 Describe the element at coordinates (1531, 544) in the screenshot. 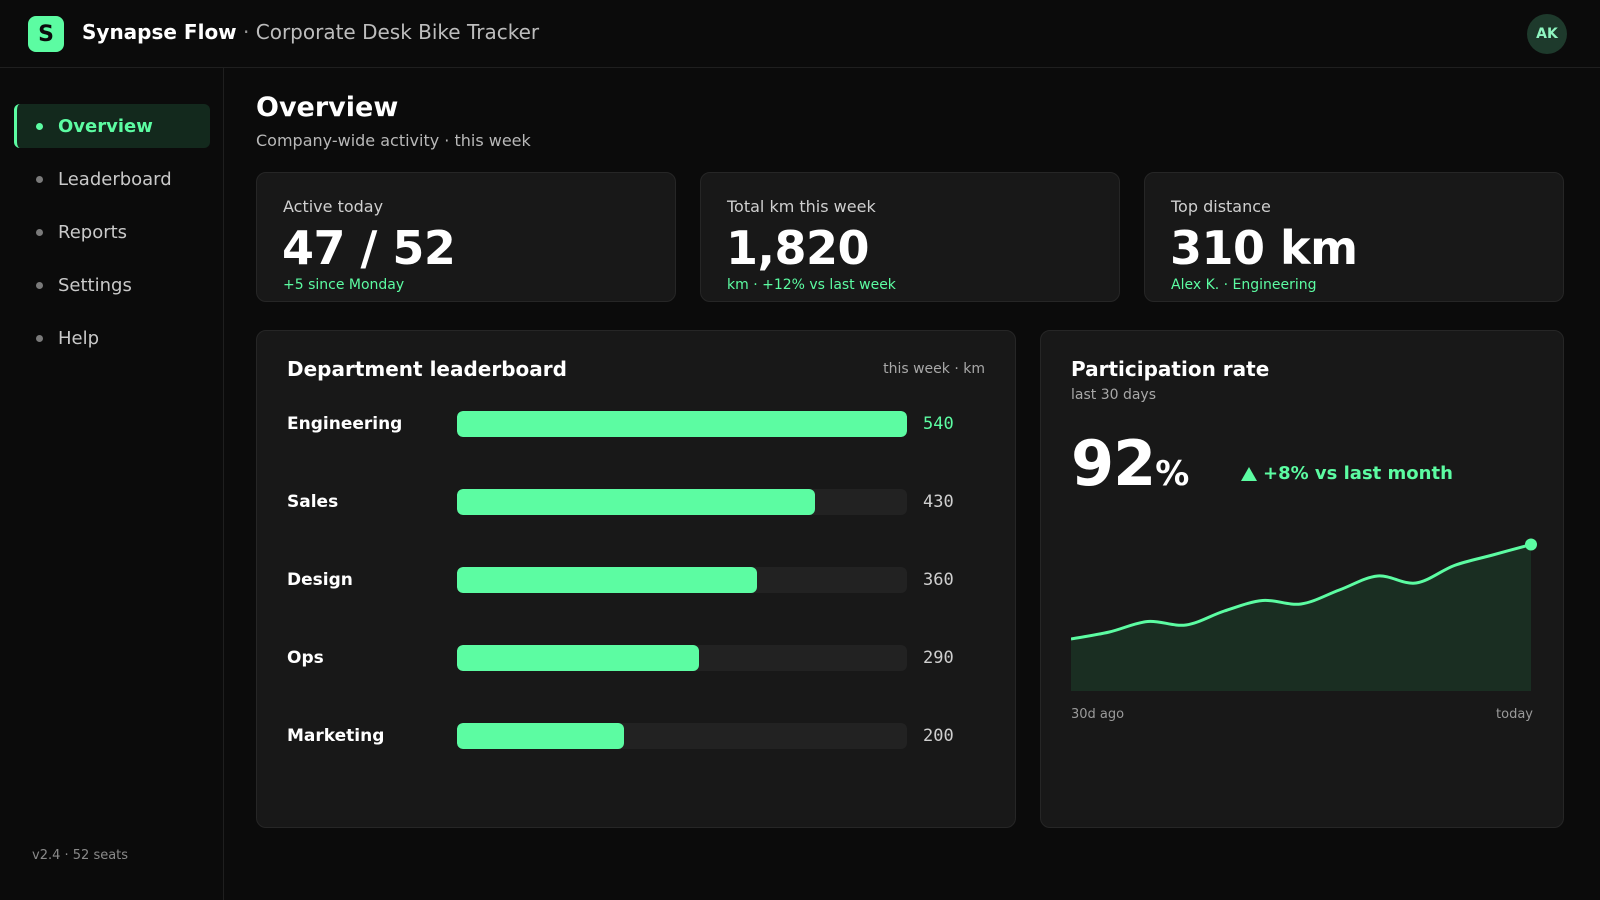

I see `latest-point` at that location.